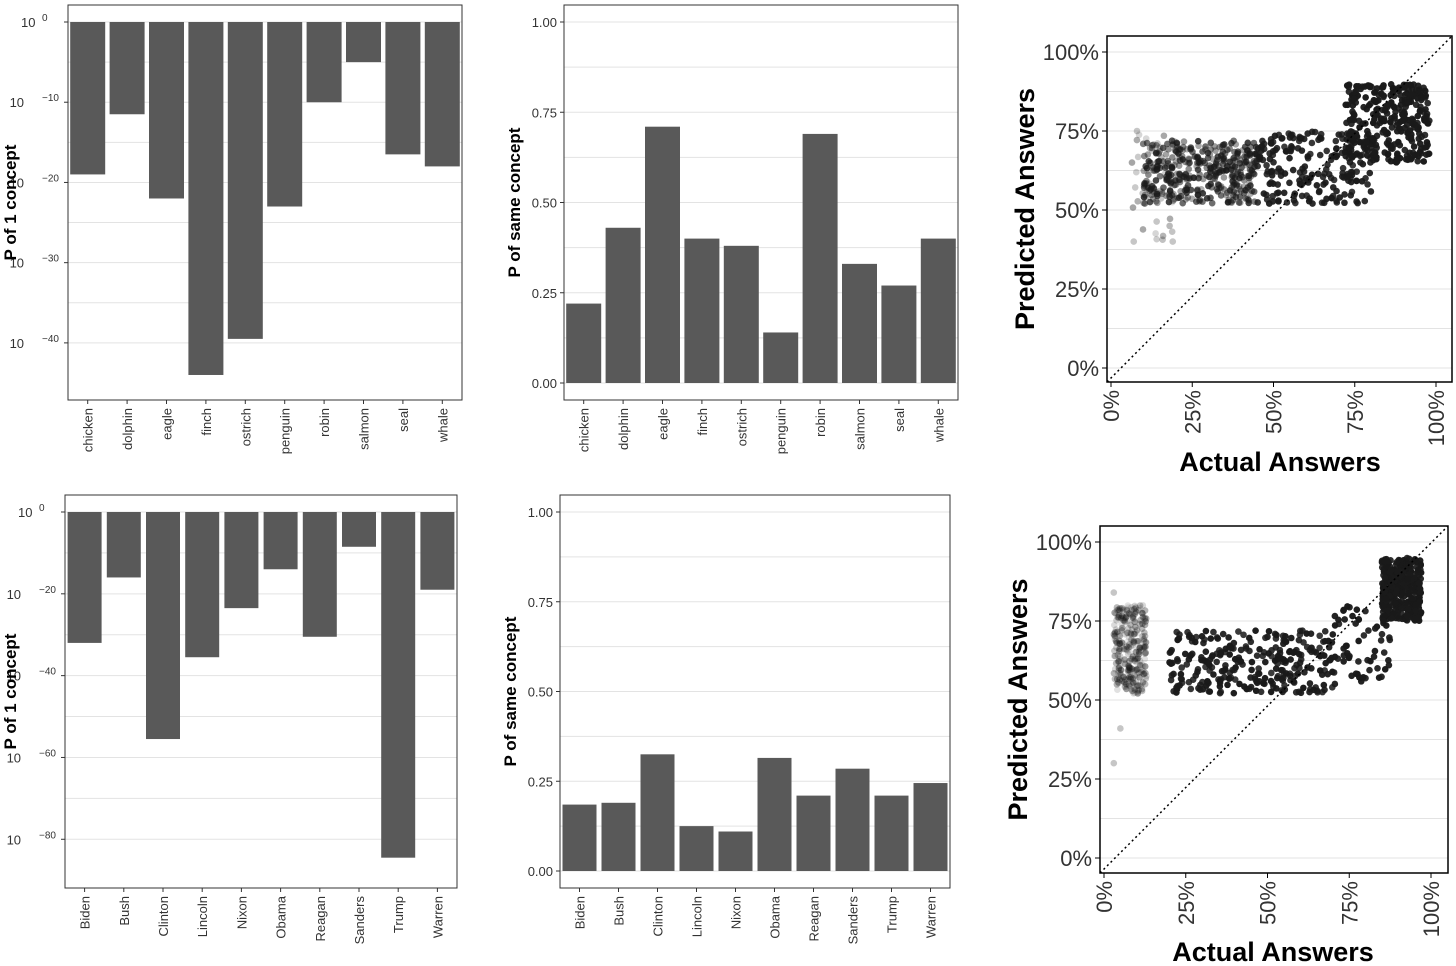 This screenshot has height=966, width=1456. I want to click on x-tick-label-obama: Obama, so click(775, 916).